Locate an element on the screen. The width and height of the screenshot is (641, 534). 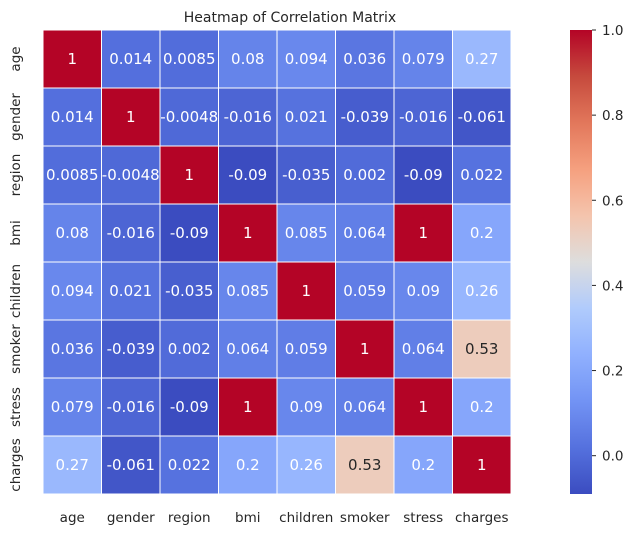
x-tick-label: region is located at coordinates (189, 518).